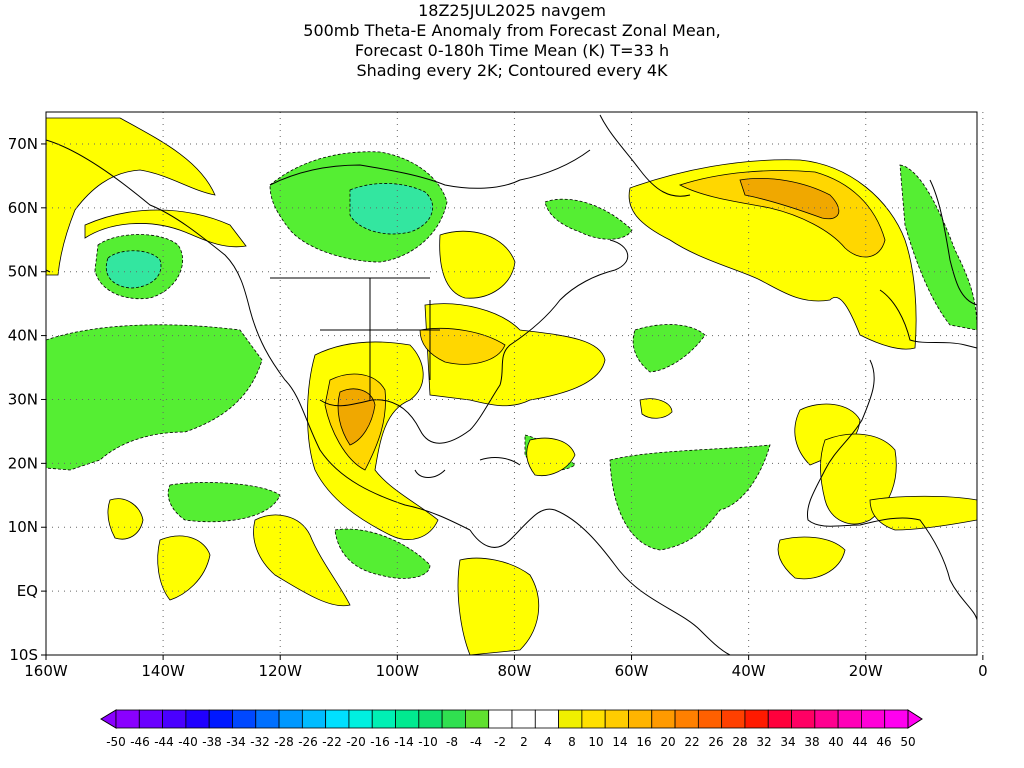 The height and width of the screenshot is (768, 1024). Describe the element at coordinates (715, 742) in the screenshot. I see `colorbar-label: 26` at that location.